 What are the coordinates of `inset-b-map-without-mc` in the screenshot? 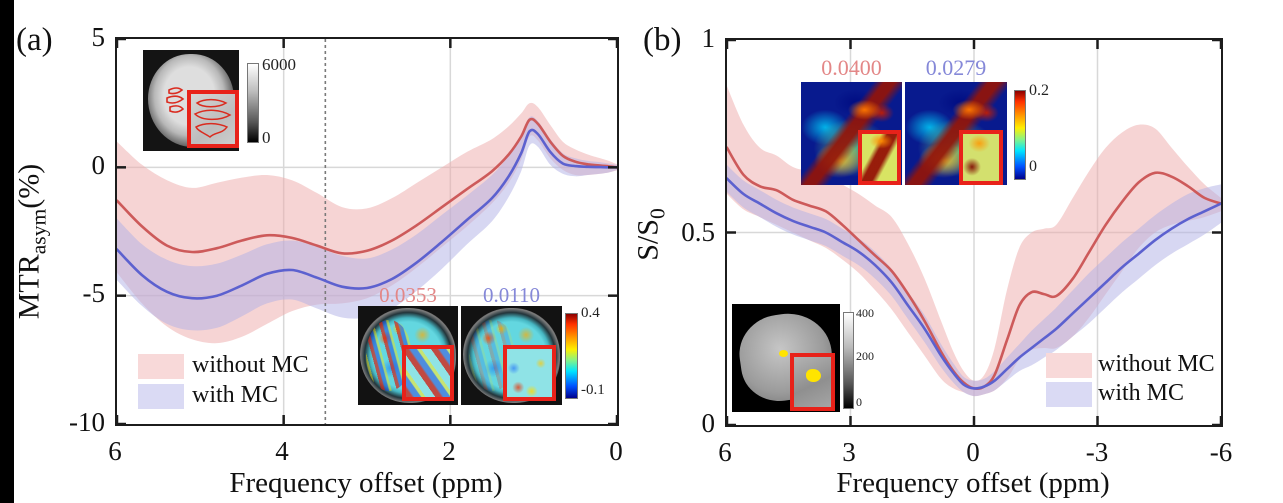 It's located at (851, 133).